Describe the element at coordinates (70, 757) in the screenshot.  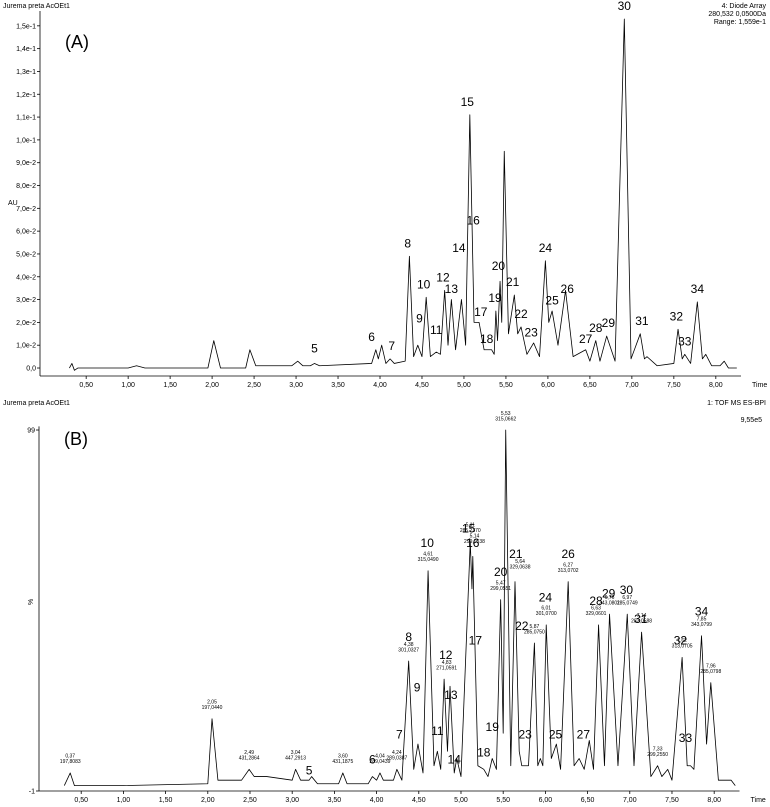
I see `rt-mass-line: 0,37` at that location.